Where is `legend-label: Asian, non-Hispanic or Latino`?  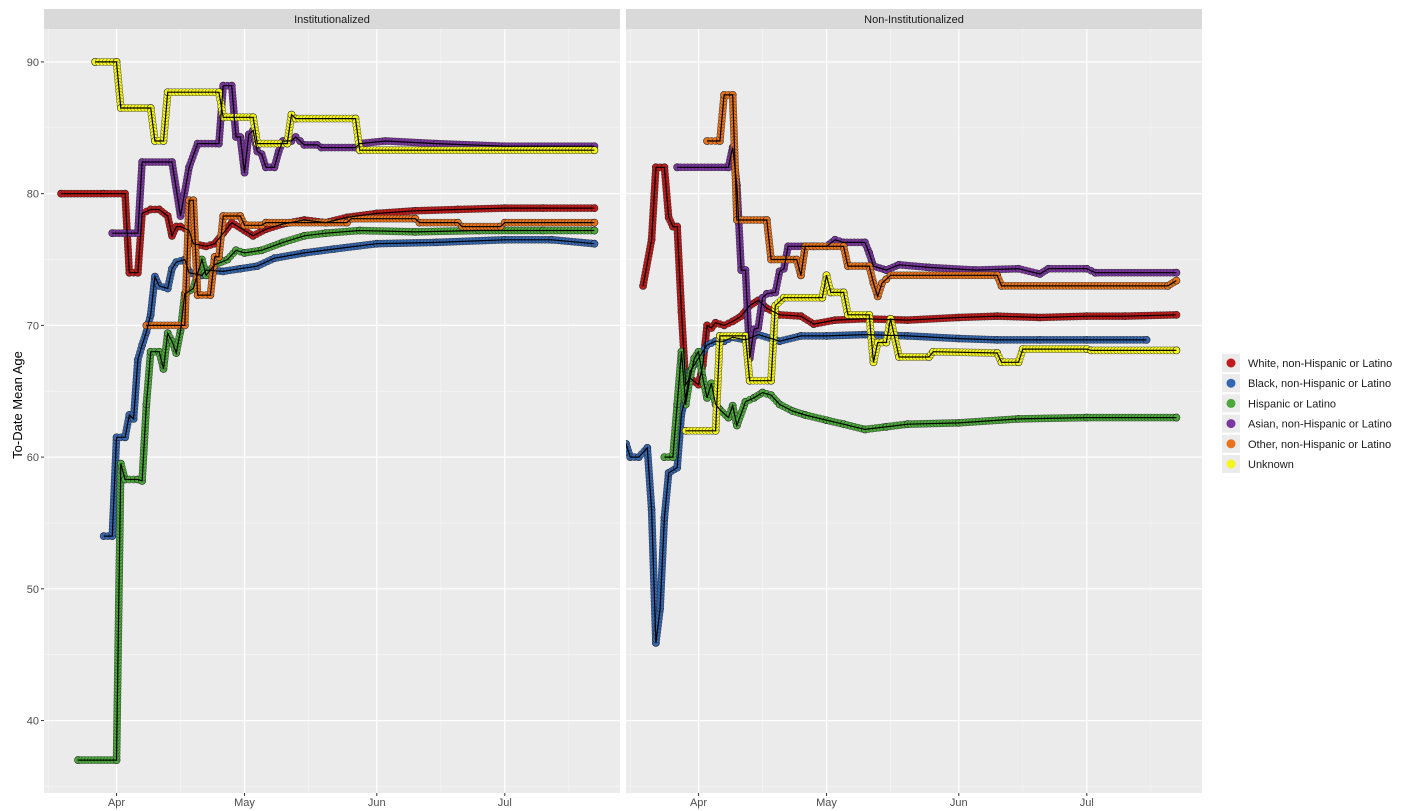
legend-label: Asian, non-Hispanic or Latino is located at coordinates (1320, 425).